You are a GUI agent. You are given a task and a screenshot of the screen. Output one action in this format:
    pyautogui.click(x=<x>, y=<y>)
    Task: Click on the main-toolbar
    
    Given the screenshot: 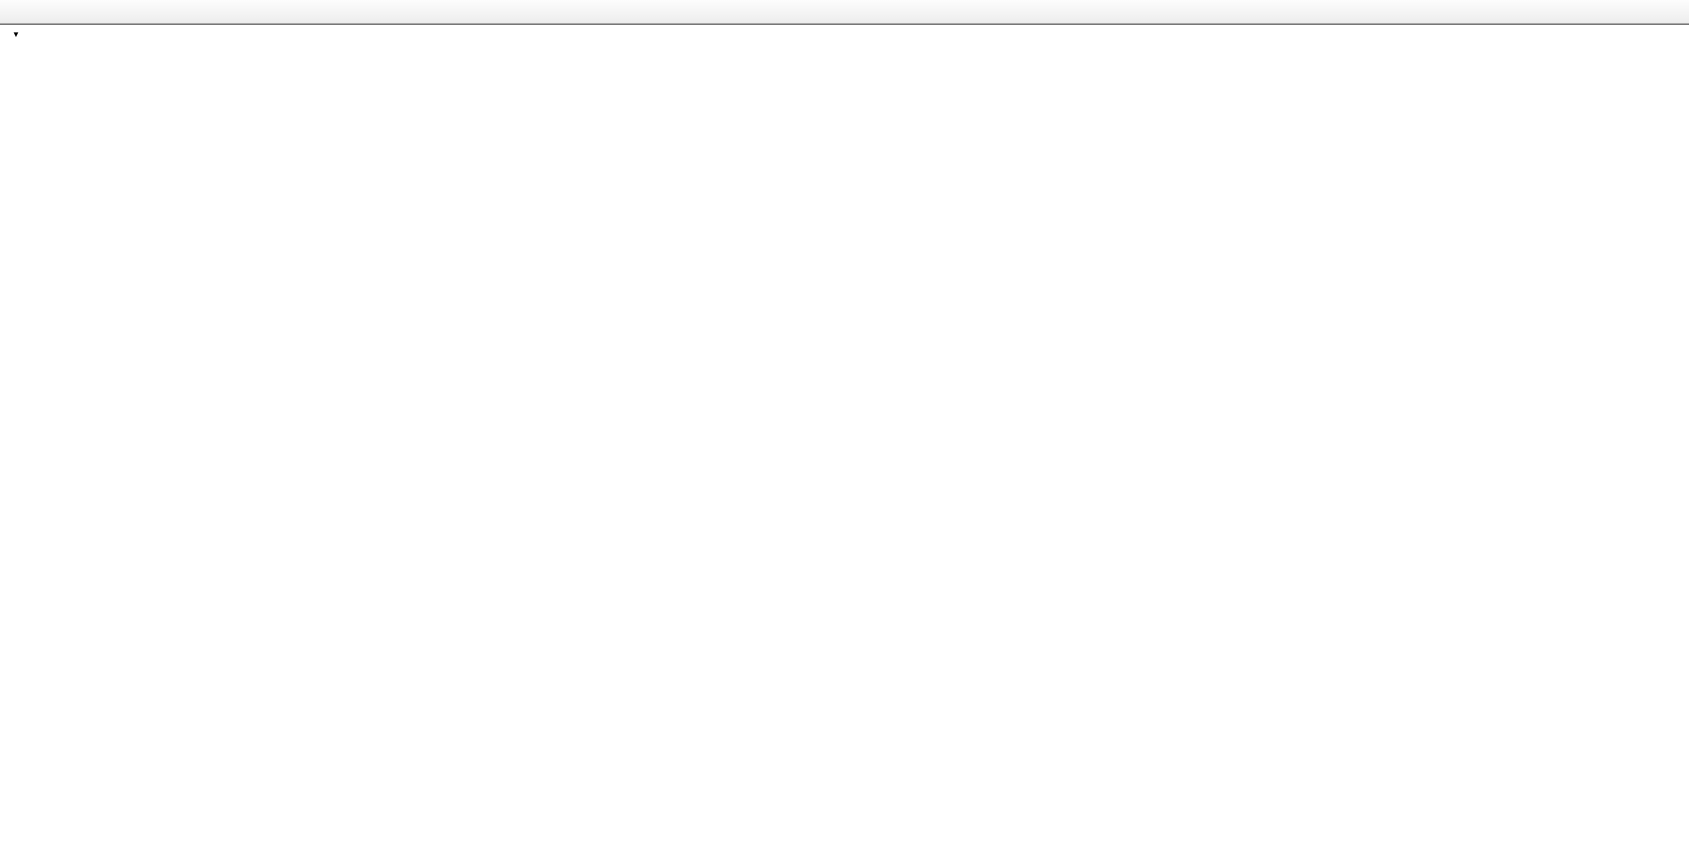 What is the action you would take?
    pyautogui.click(x=844, y=12)
    